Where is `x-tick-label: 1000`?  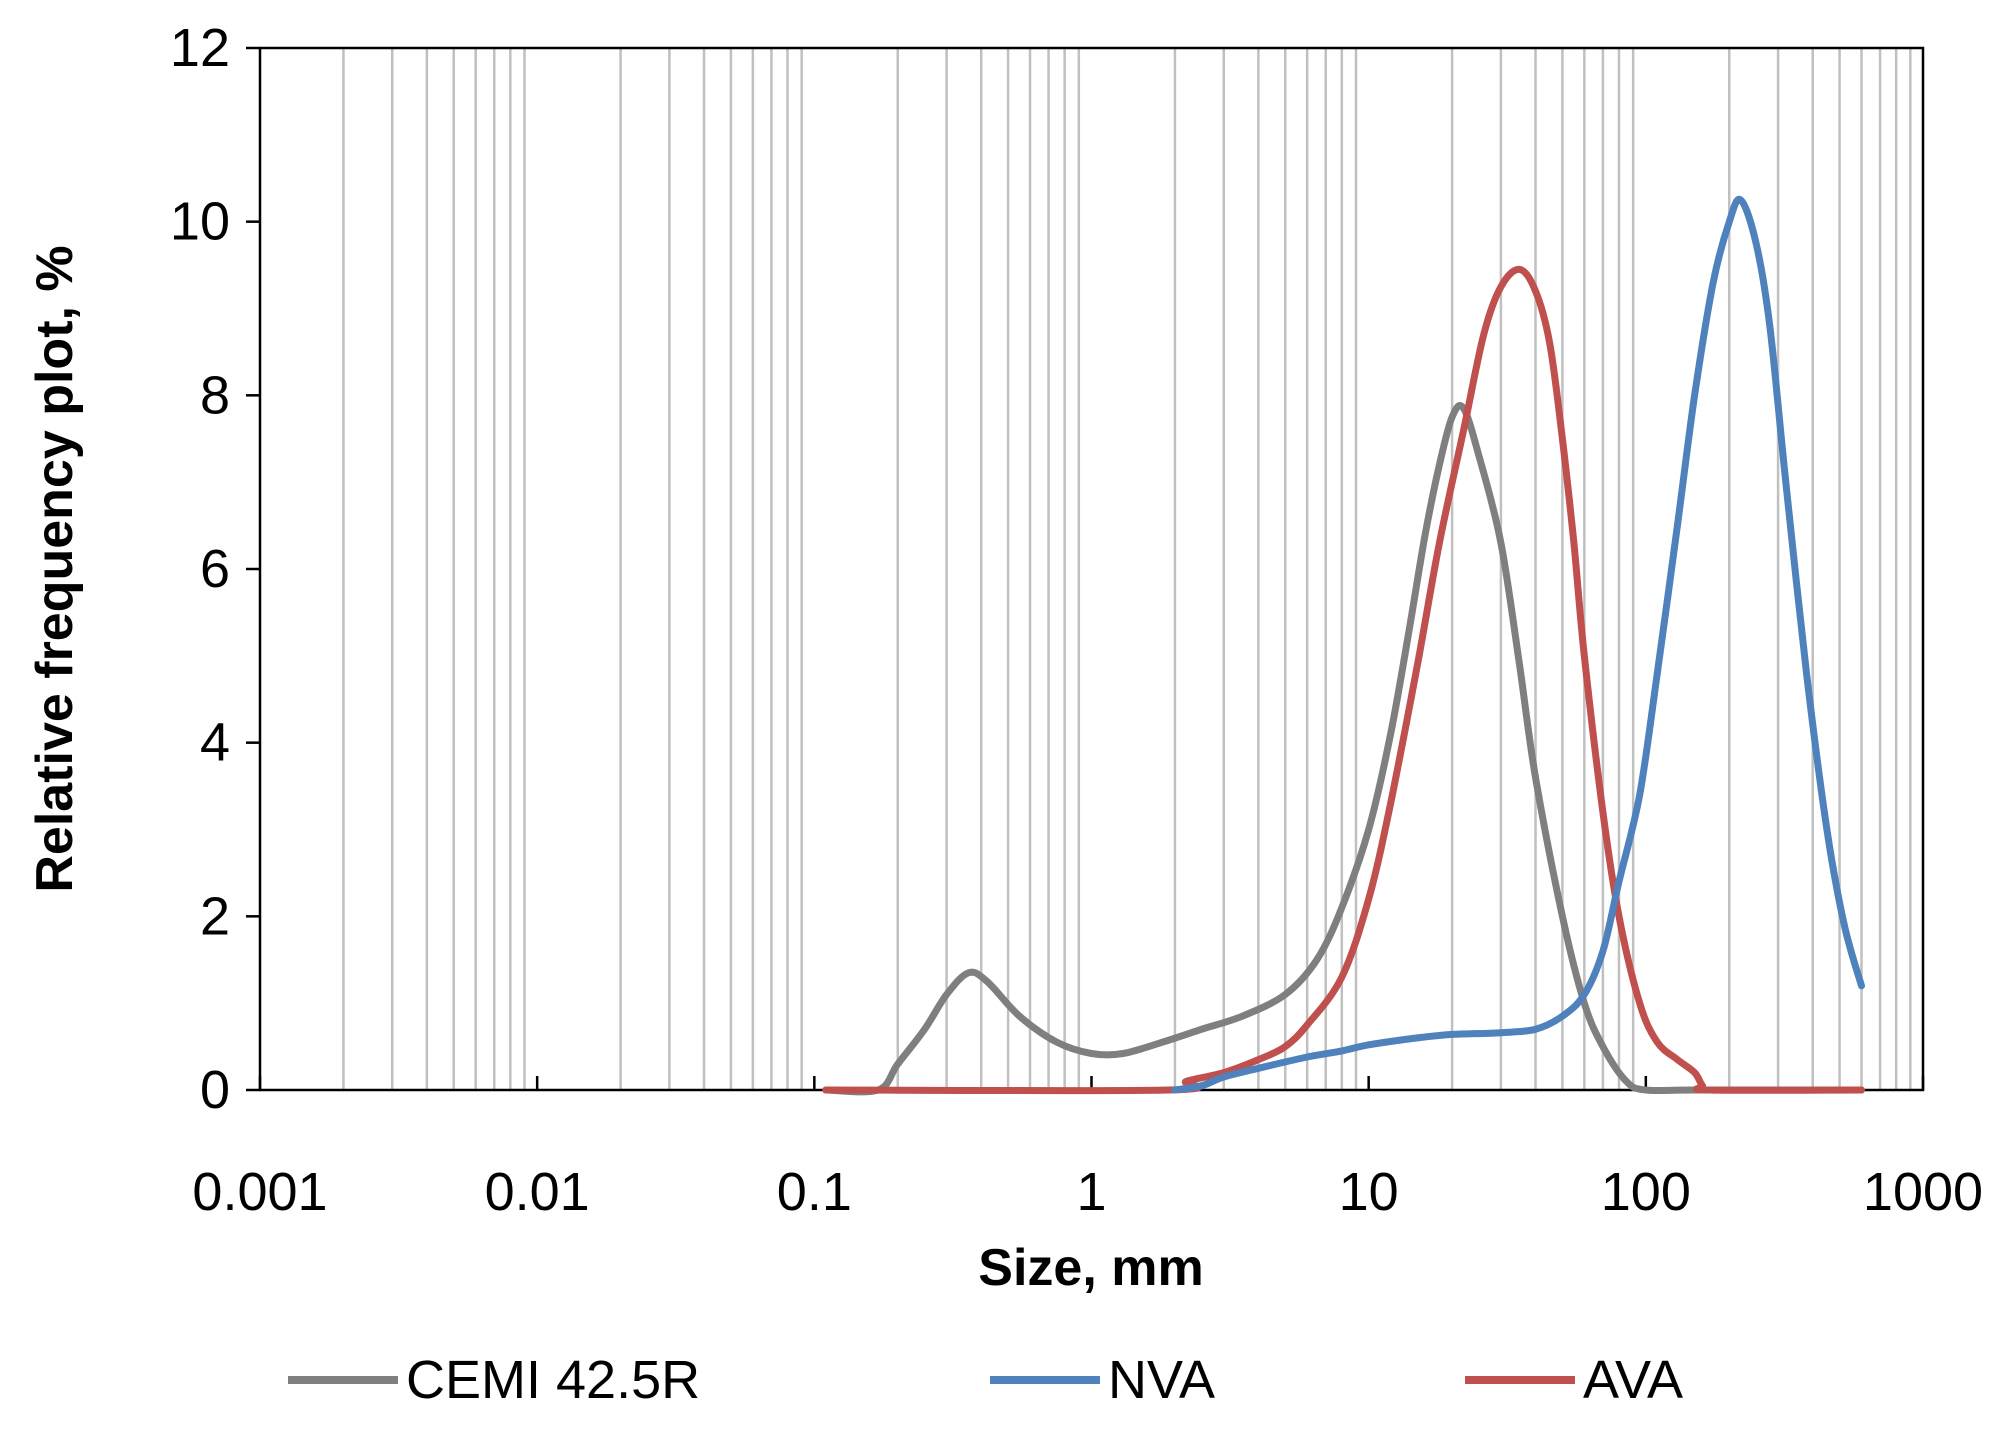 x-tick-label: 1000 is located at coordinates (1923, 1192).